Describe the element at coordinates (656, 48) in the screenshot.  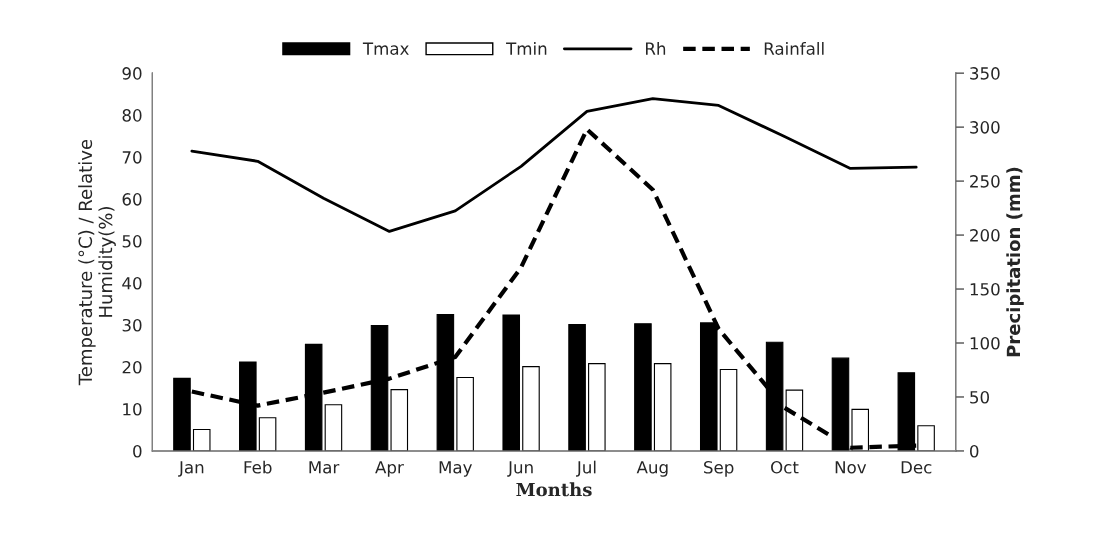
I see `legend-label: Rh` at that location.